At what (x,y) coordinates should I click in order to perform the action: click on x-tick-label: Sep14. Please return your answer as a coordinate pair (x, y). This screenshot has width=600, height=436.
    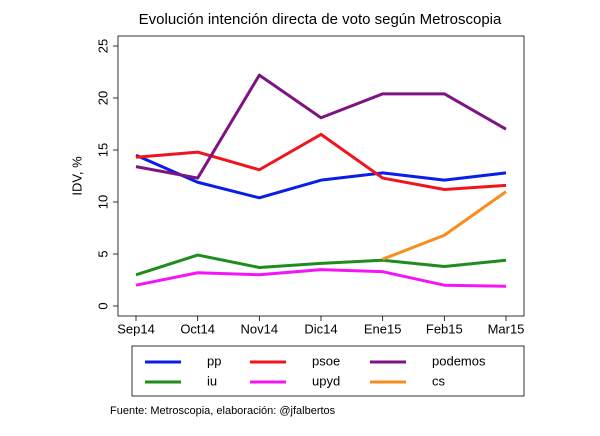
    Looking at the image, I should click on (136, 328).